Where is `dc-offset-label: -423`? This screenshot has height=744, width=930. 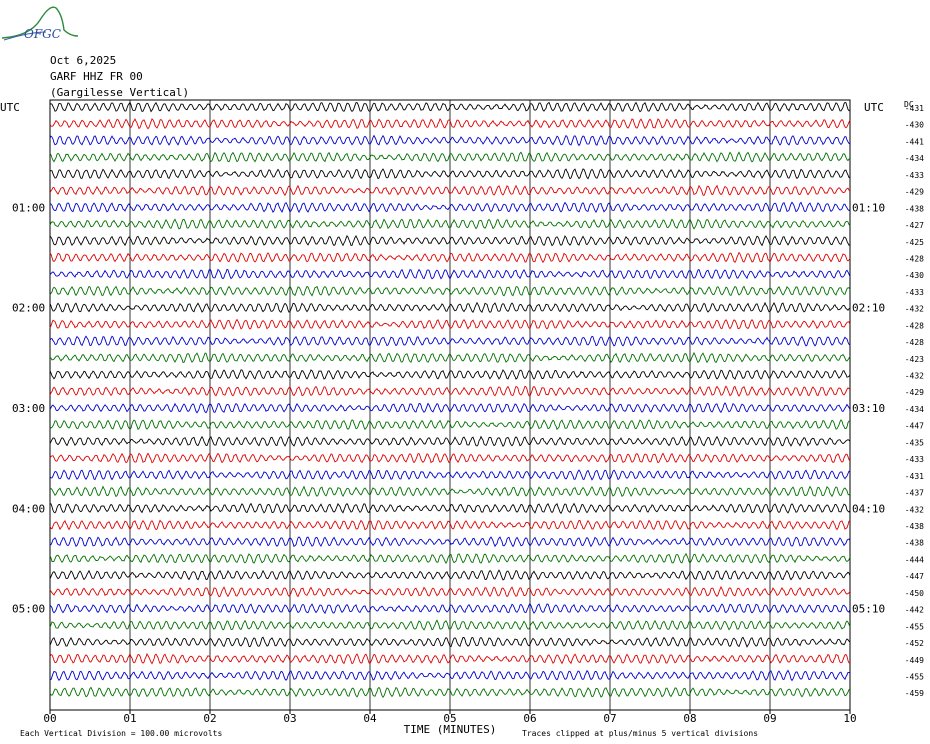 dc-offset-label: -423 is located at coordinates (914, 359).